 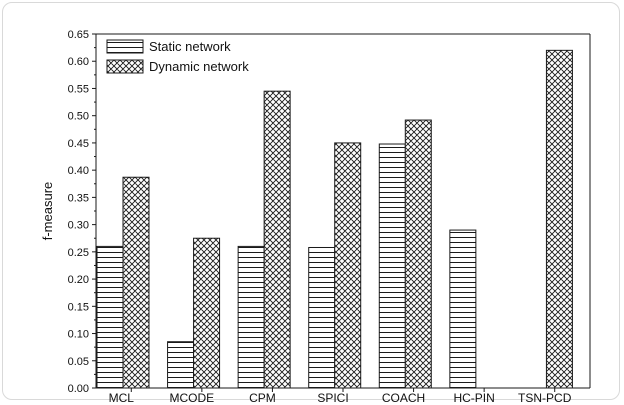 What do you see at coordinates (78, 362) in the screenshot?
I see `y-tick-label: 0.05` at bounding box center [78, 362].